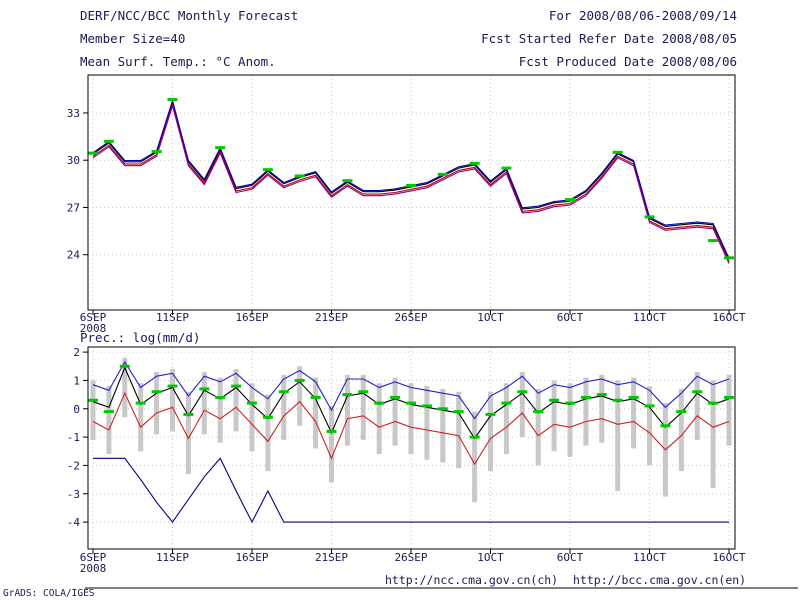  Describe the element at coordinates (628, 61) in the screenshot. I see `produced-date-label: Fcst Produced Date 2008/08/06` at that location.